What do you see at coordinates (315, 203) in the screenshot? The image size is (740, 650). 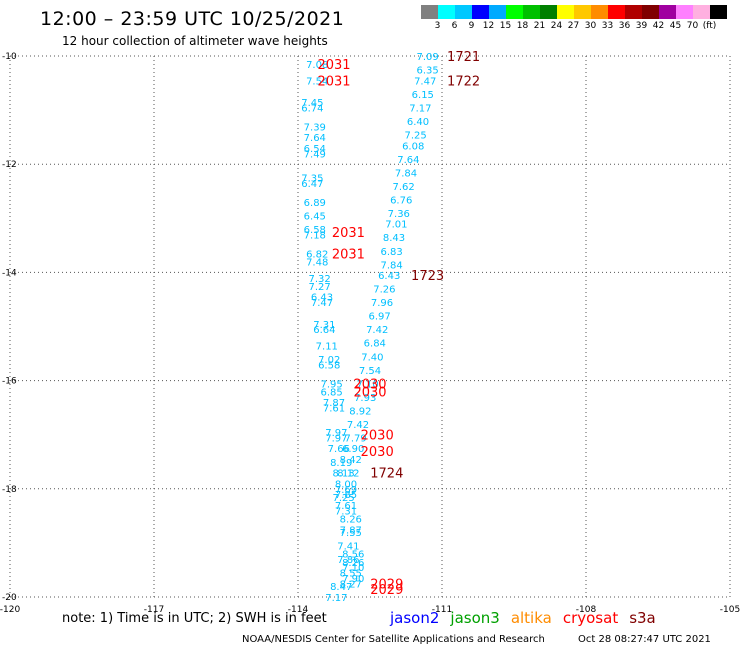 I see `wave-height-point: 6.89` at bounding box center [315, 203].